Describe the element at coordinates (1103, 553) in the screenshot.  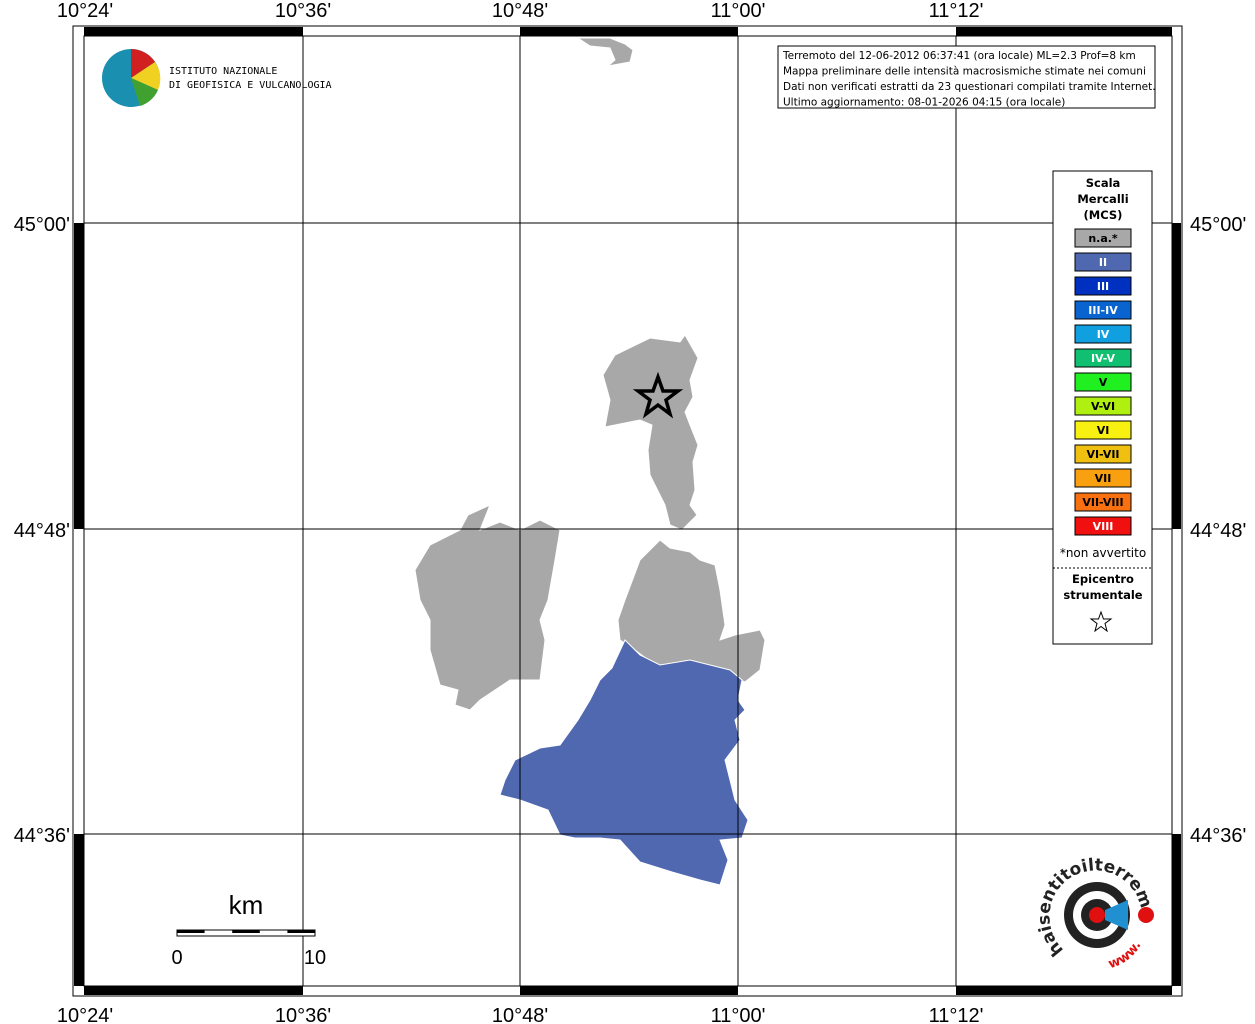
I see `legend-footnote: *non avvertito` at that location.